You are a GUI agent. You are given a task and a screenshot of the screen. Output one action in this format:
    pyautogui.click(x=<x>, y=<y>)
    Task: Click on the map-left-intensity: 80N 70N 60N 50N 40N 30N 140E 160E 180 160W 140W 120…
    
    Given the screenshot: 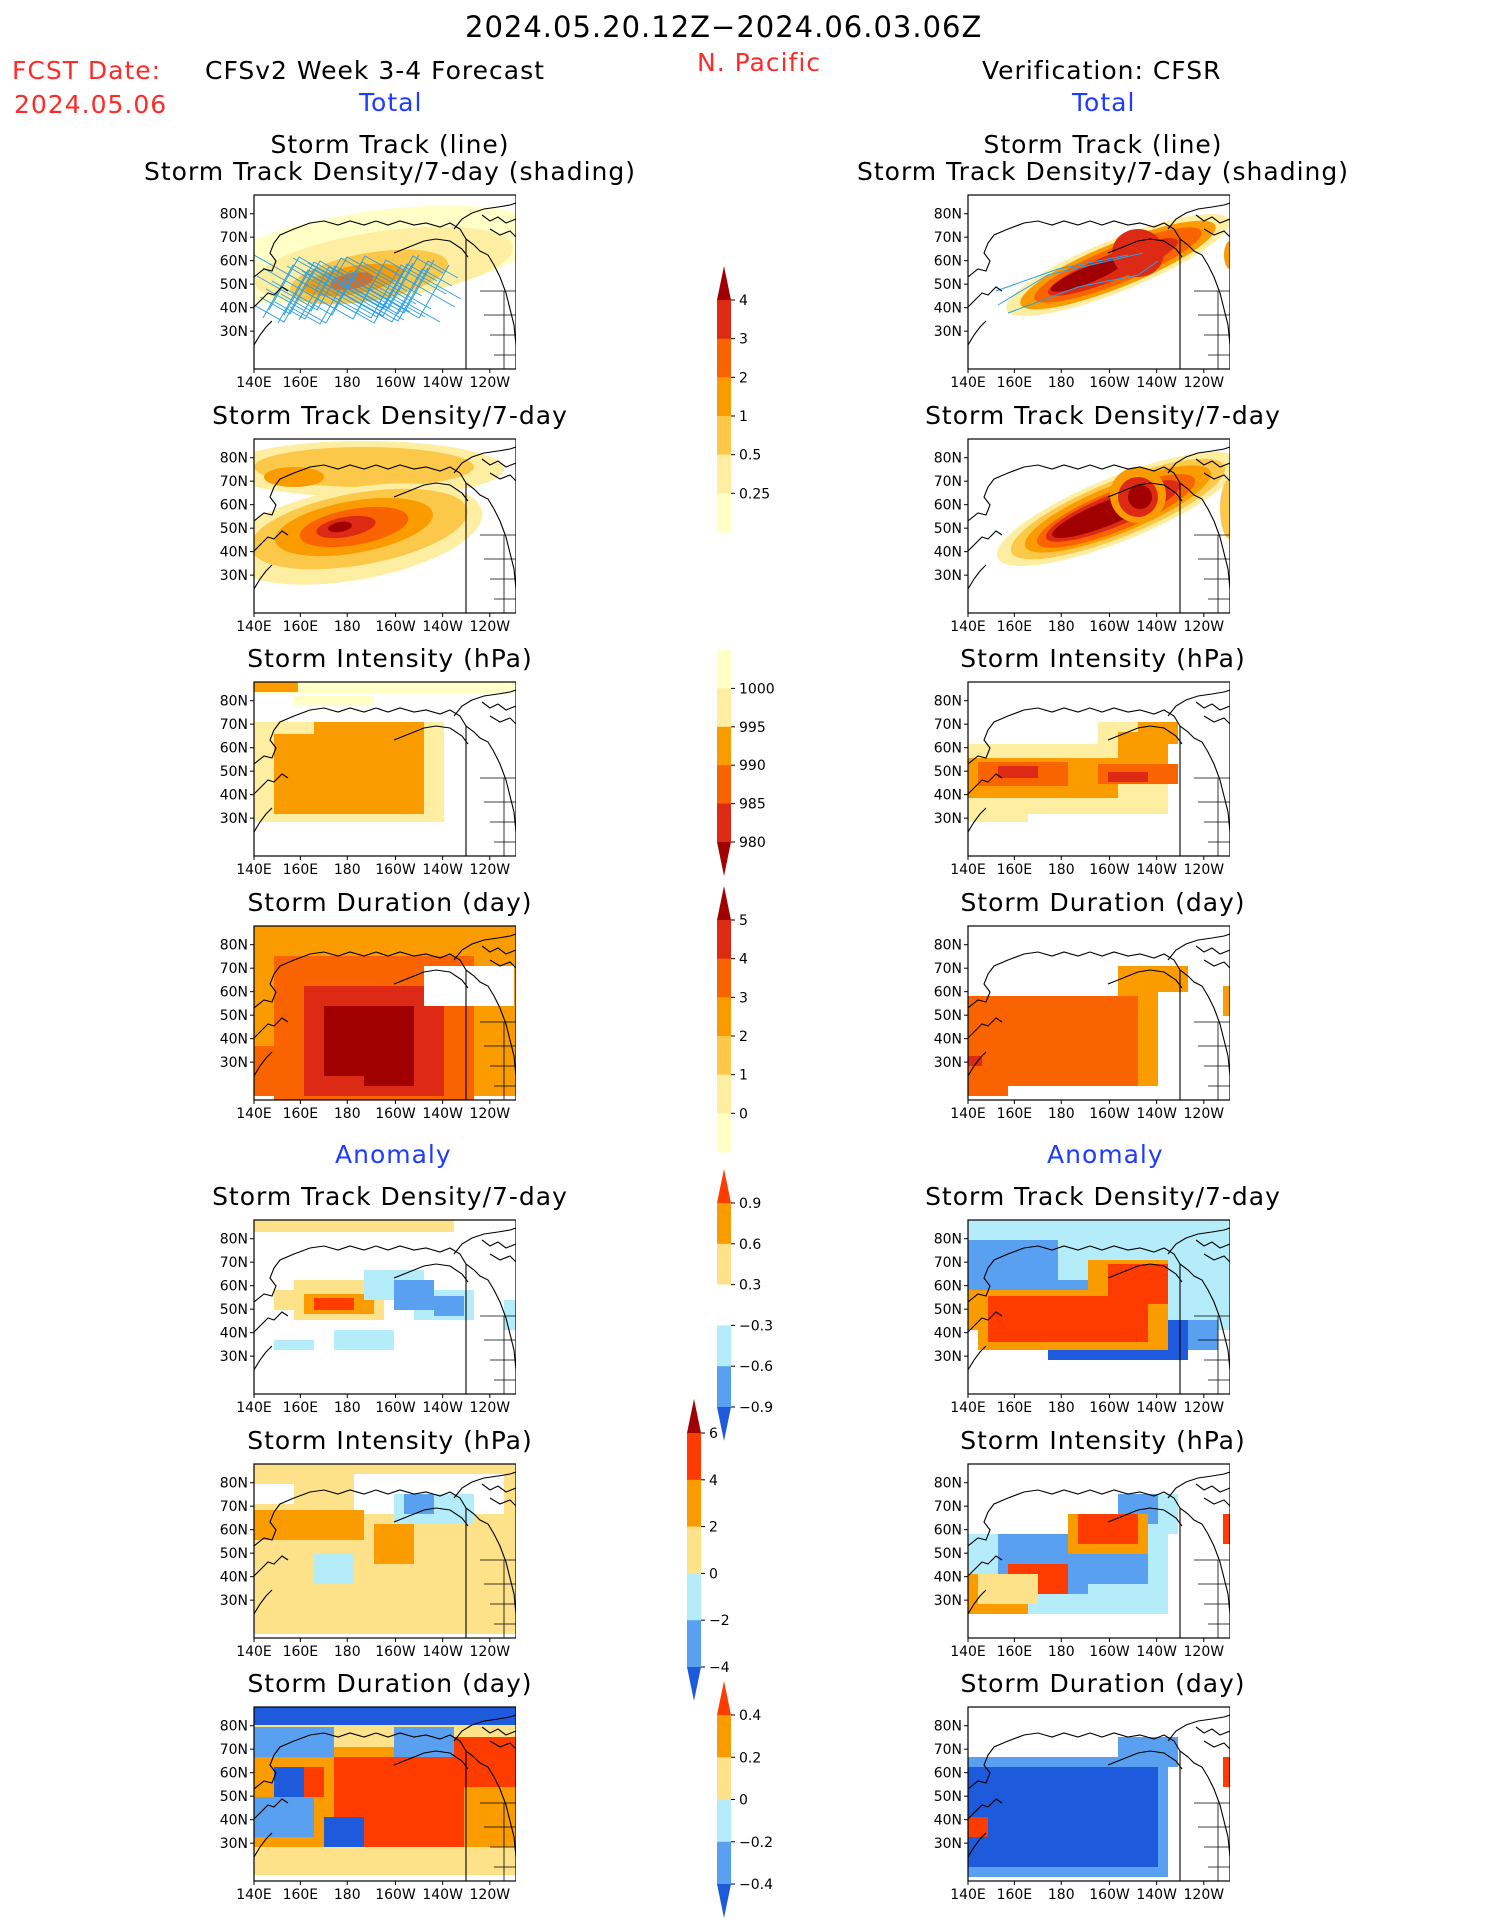 What is the action you would take?
    pyautogui.click(x=366, y=779)
    